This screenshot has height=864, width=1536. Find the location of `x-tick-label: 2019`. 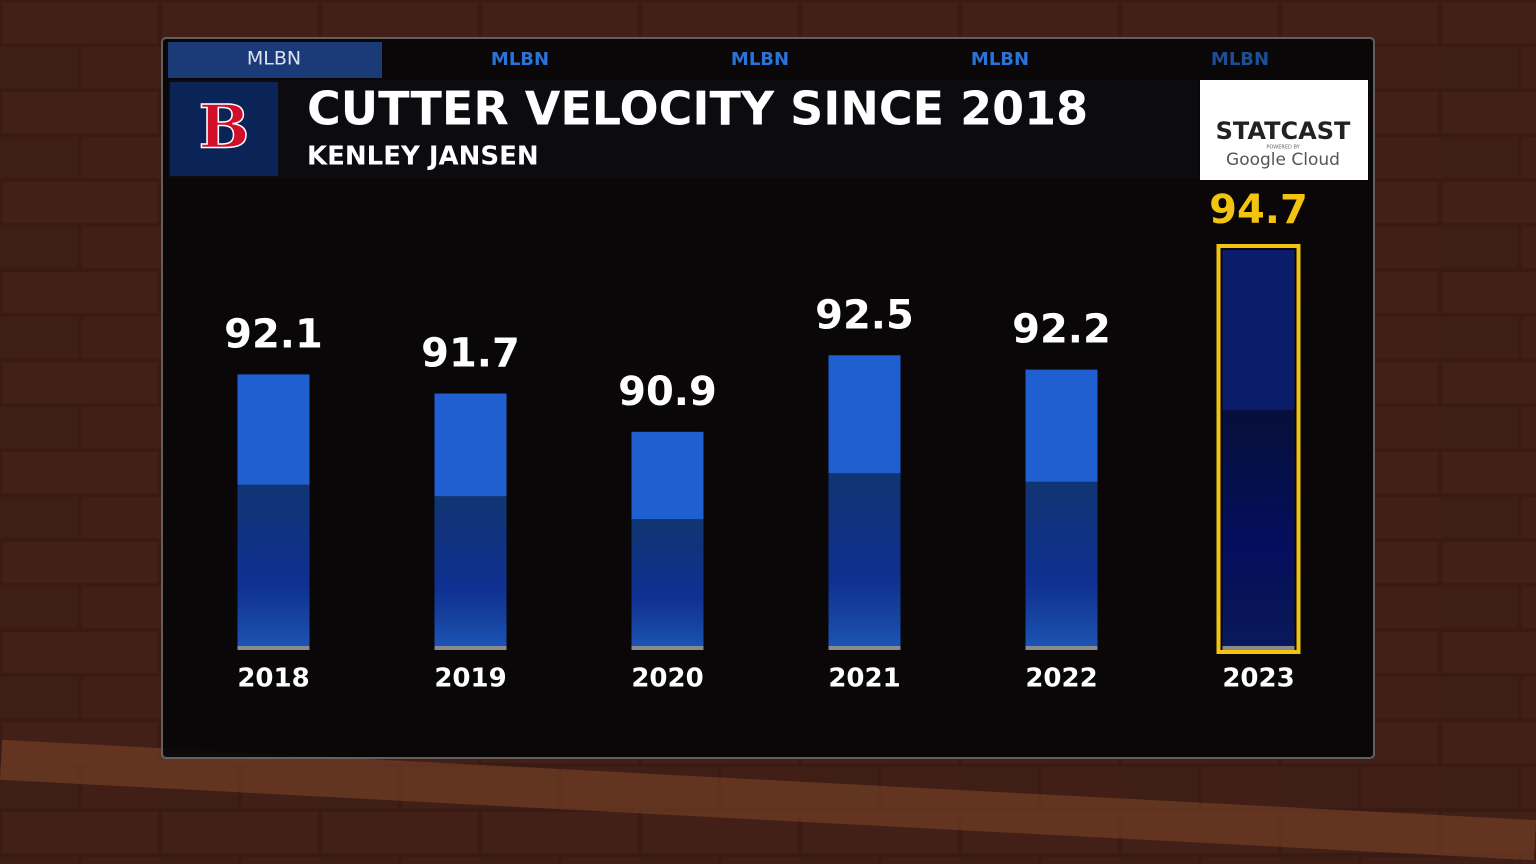

x-tick-label: 2019 is located at coordinates (470, 679).